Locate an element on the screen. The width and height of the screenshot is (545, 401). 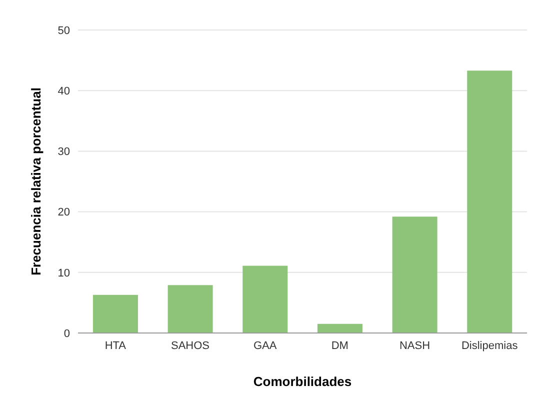
x-tick-label: DM is located at coordinates (339, 346).